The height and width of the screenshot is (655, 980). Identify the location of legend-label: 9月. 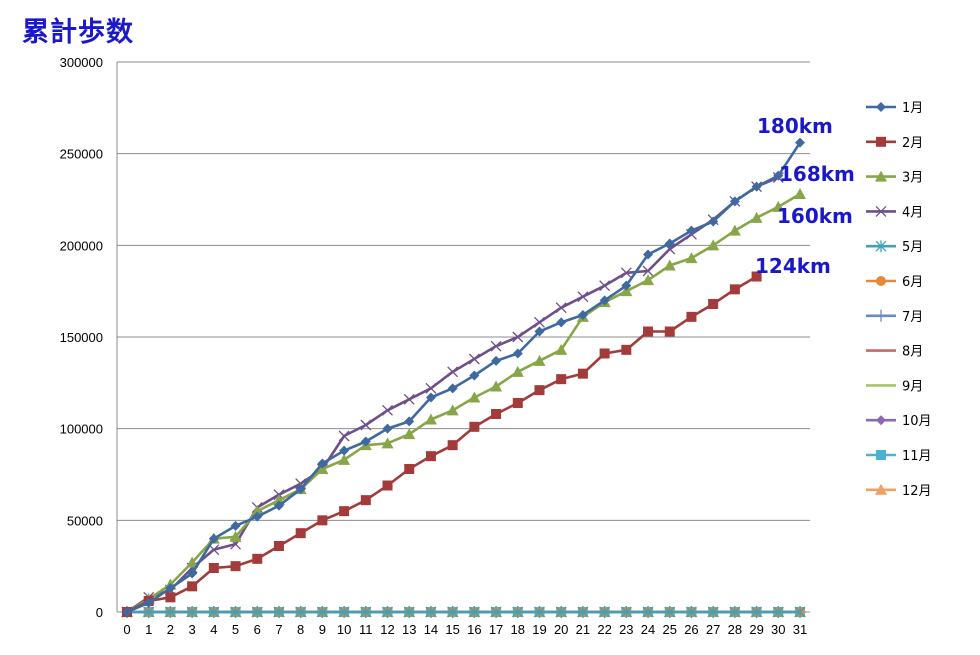
(912, 386).